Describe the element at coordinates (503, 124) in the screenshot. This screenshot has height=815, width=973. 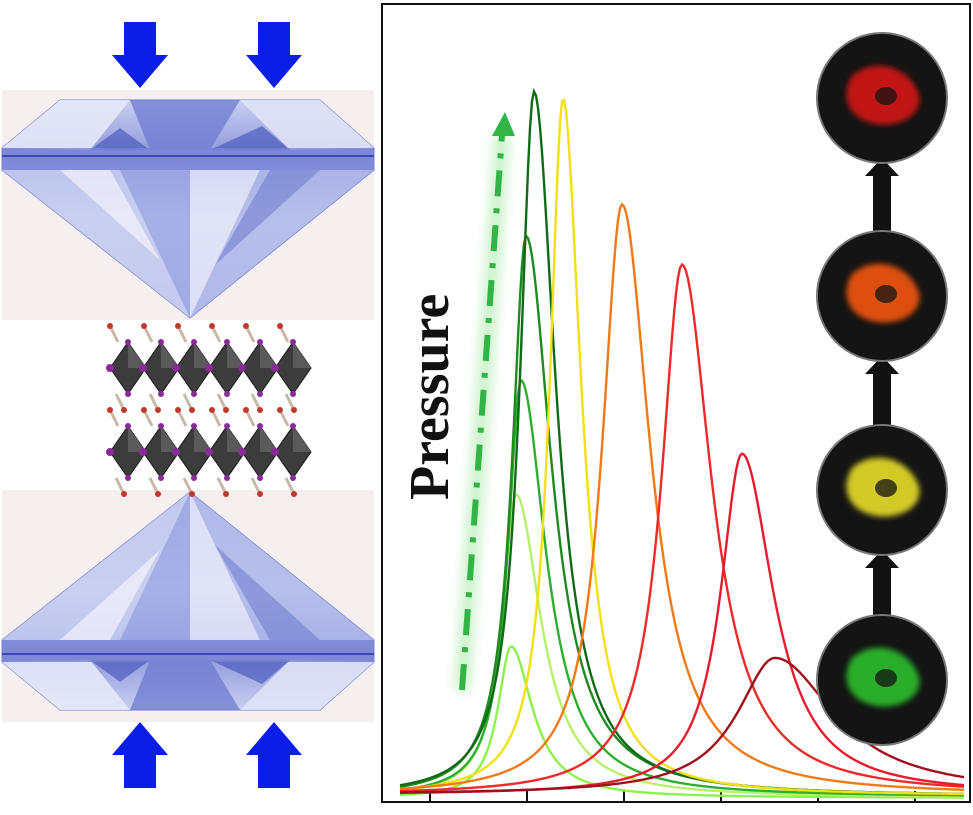
I see `pressure-arrowhead-icon` at that location.